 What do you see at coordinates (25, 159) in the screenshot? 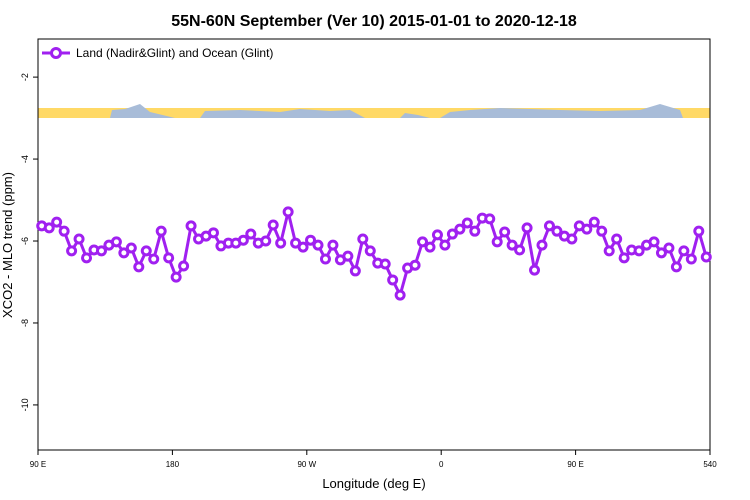
I see `y-tick-label: -4` at bounding box center [25, 159].